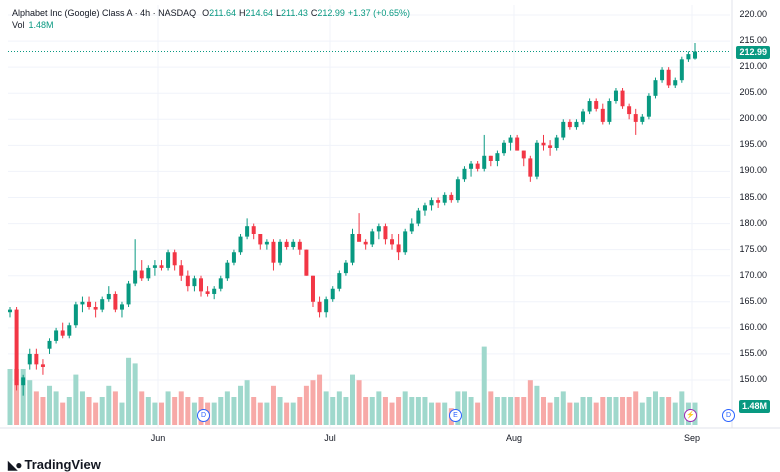 The image size is (780, 472). I want to click on earnings-icon: E, so click(455, 415).